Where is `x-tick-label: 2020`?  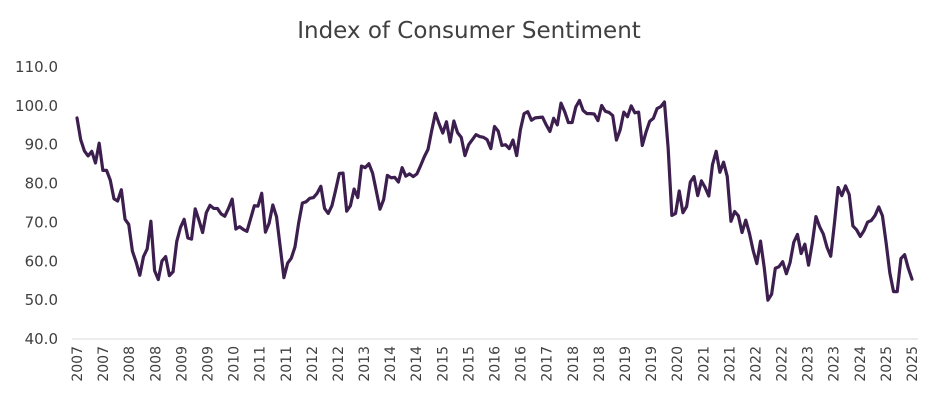
x-tick-label: 2020 is located at coordinates (678, 364).